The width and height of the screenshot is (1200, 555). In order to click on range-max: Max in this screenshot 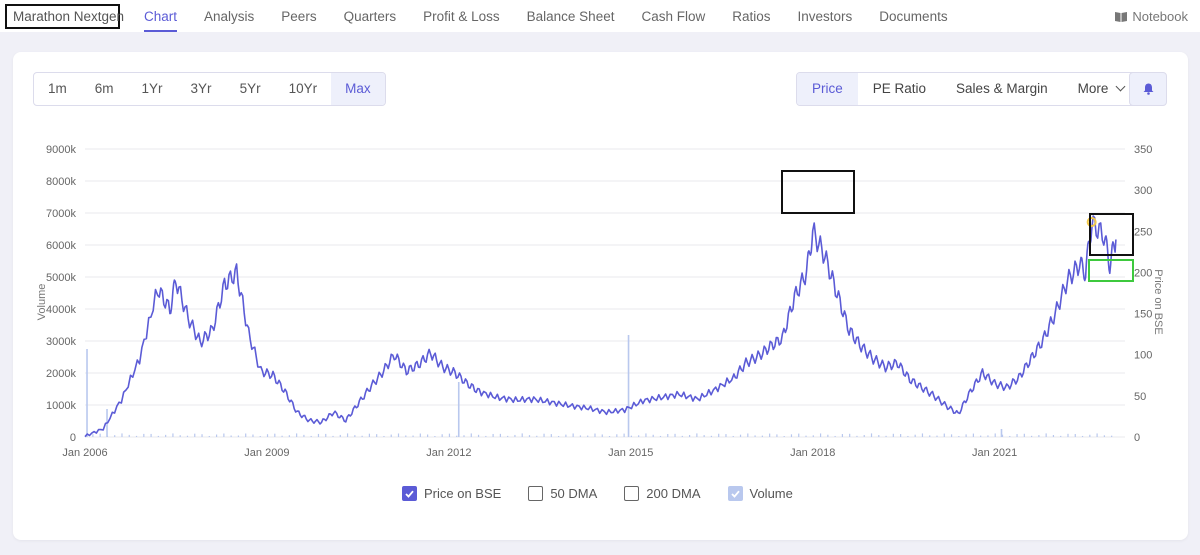, I will do `click(358, 89)`.